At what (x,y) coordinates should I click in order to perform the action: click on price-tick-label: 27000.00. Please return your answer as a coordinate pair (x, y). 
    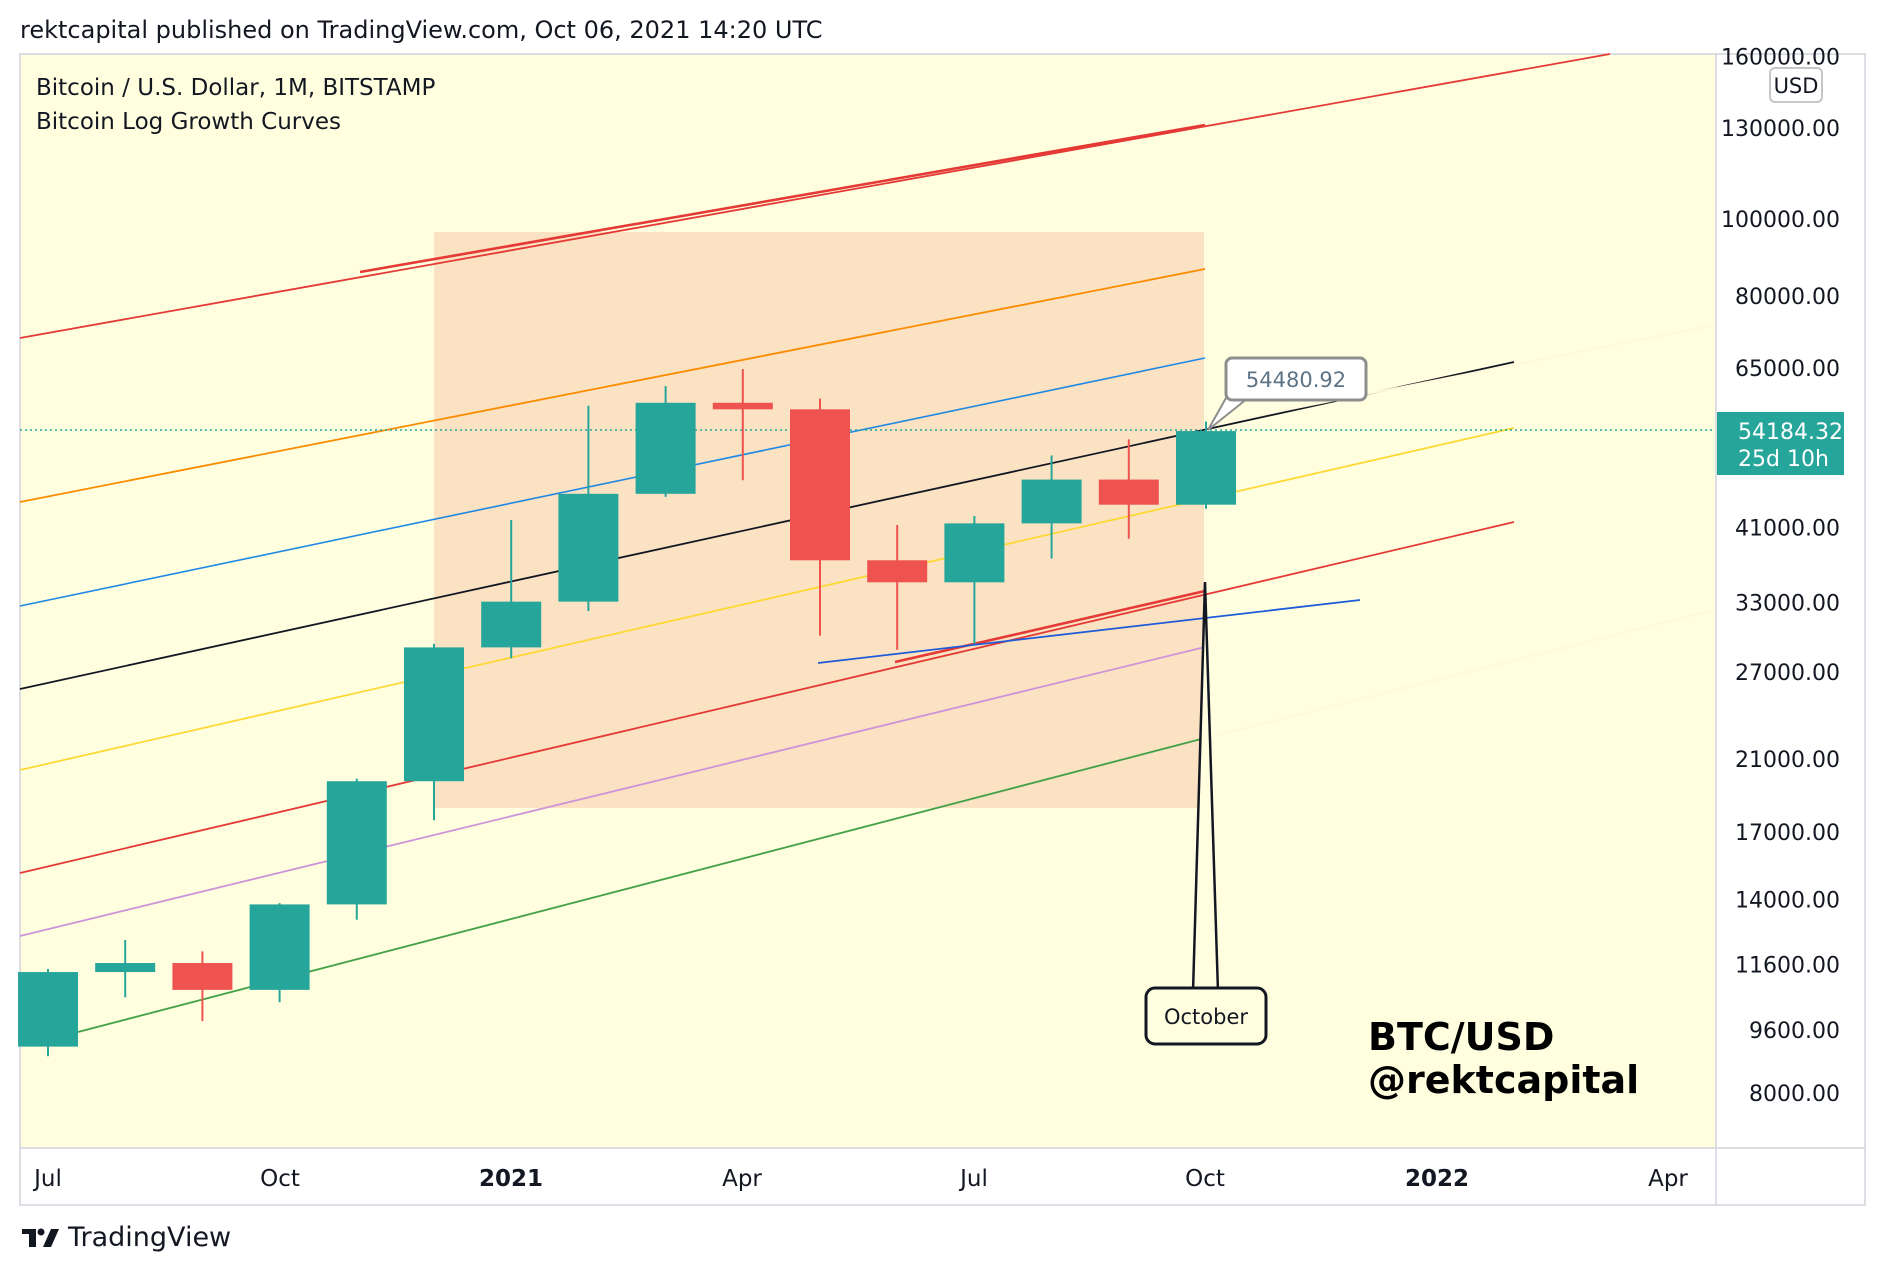
    Looking at the image, I should click on (1787, 673).